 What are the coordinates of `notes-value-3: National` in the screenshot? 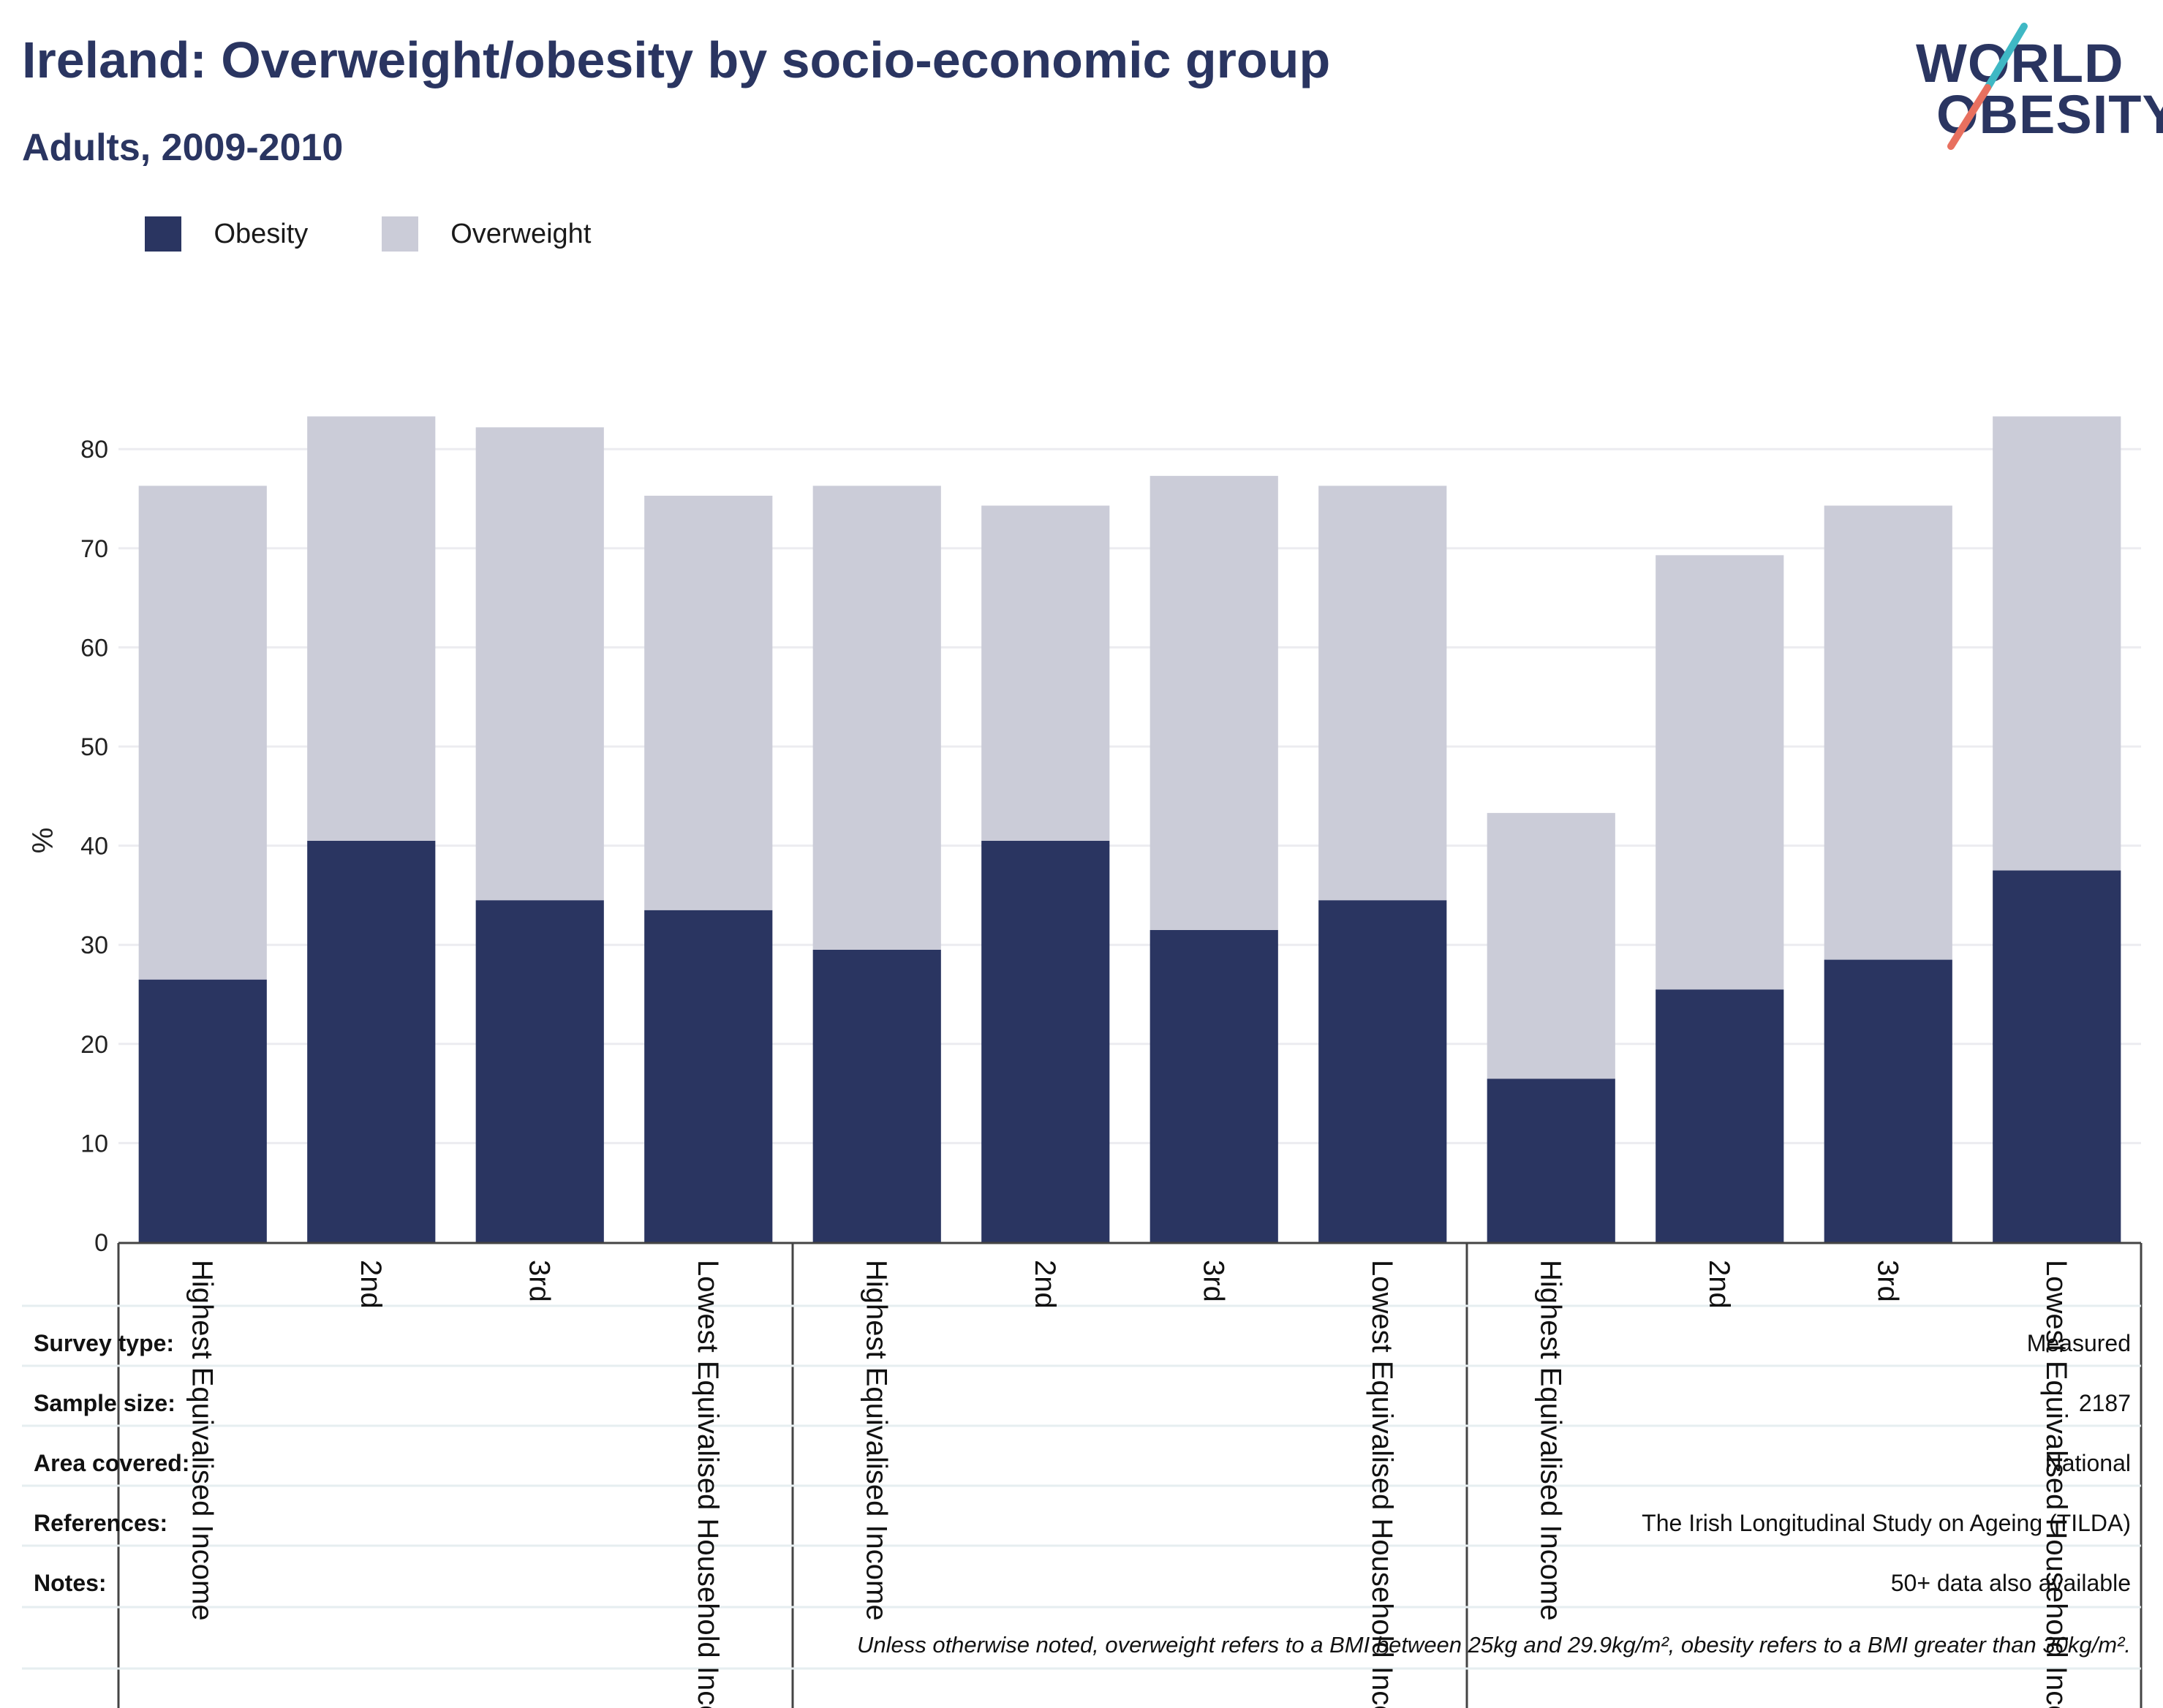 It's located at (2088, 1463).